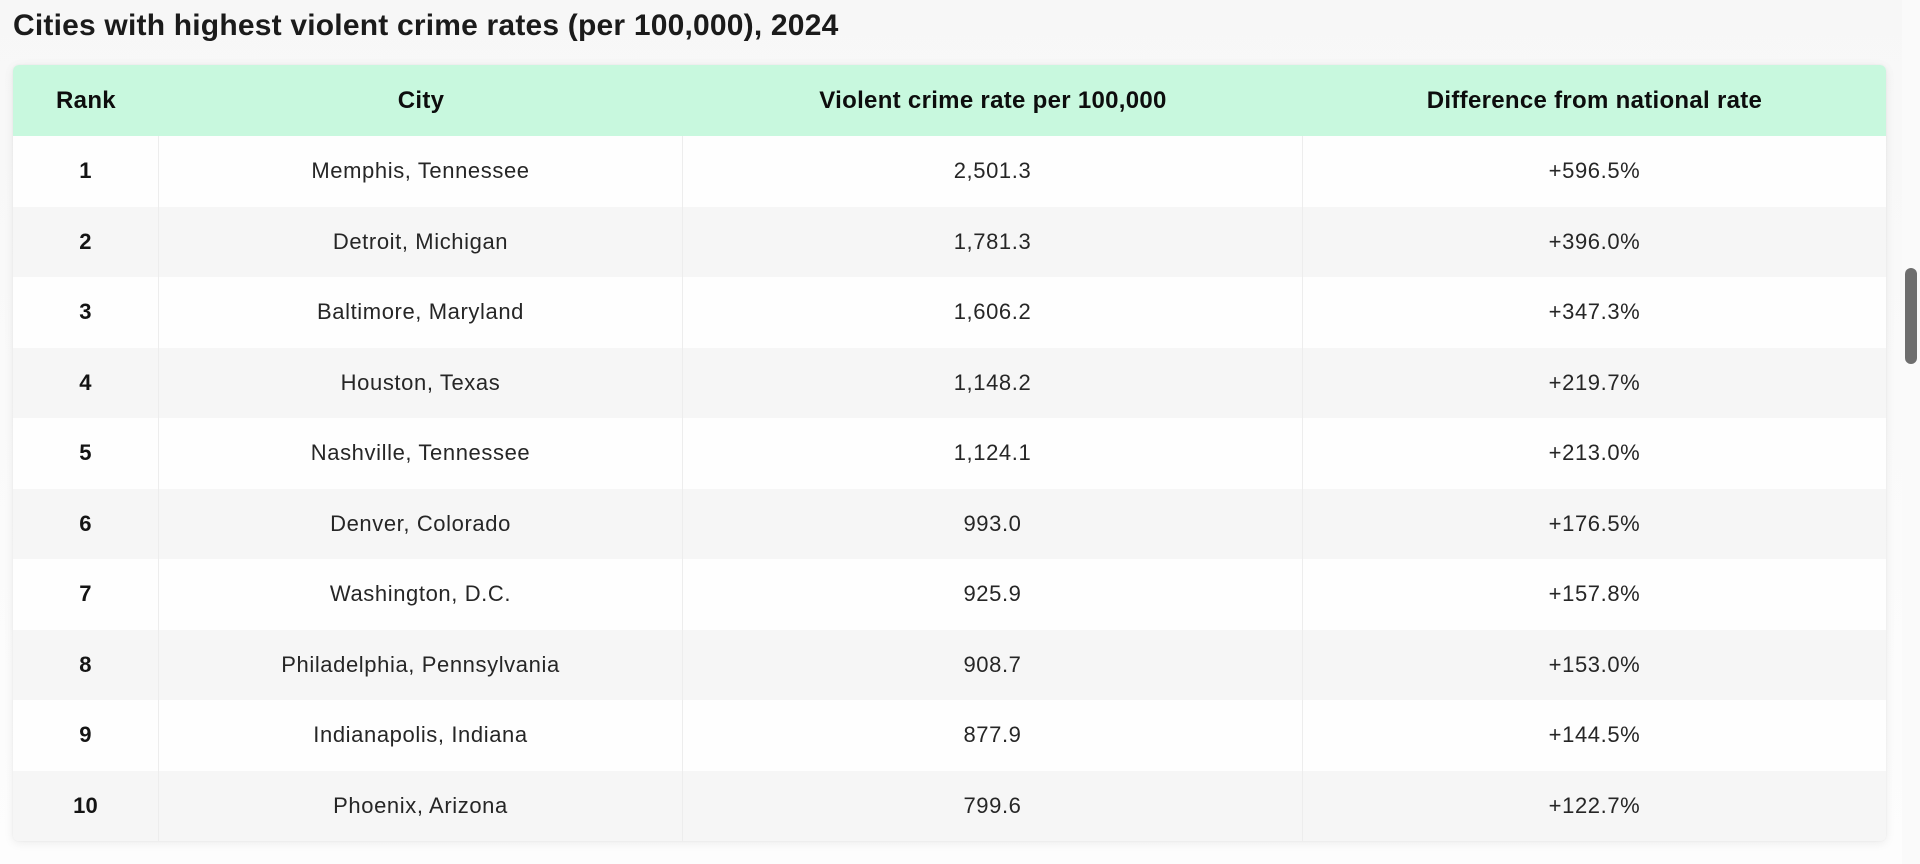 This screenshot has height=864, width=1920. What do you see at coordinates (993, 312) in the screenshot?
I see `cell-rate: 1,606.2` at bounding box center [993, 312].